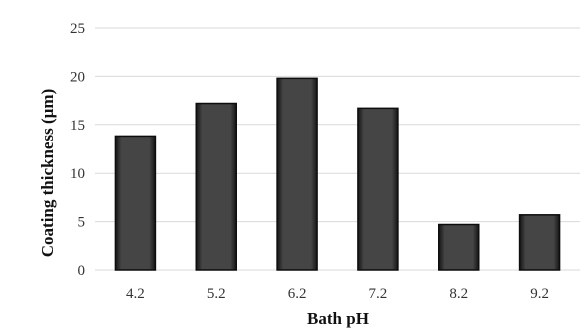 The image size is (586, 331). What do you see at coordinates (539, 242) in the screenshot?
I see `bar-9.2` at bounding box center [539, 242].